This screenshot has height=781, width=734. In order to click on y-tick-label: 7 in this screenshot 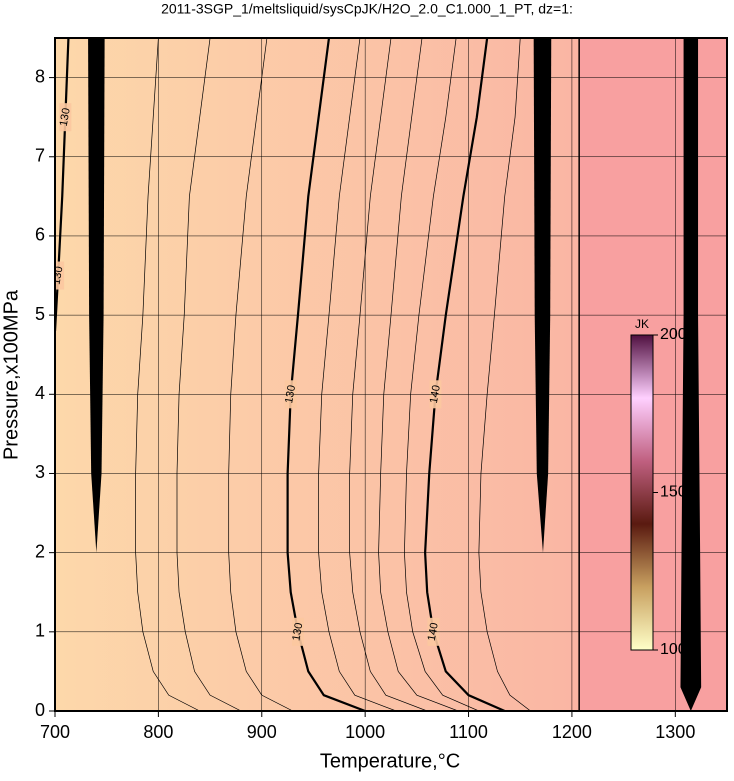, I will do `click(40, 156)`.